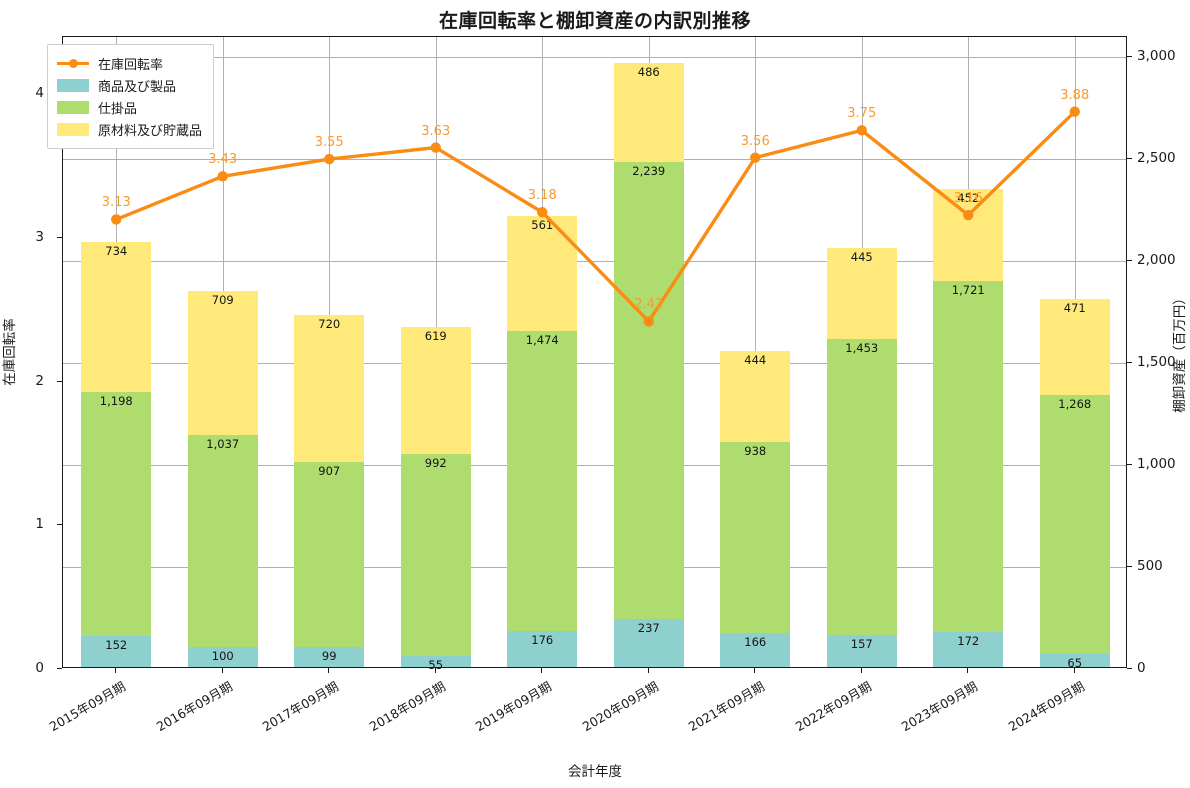 The height and width of the screenshot is (788, 1190). Describe the element at coordinates (435, 462) in the screenshot. I see `bar-segment-value-label: 992` at that location.